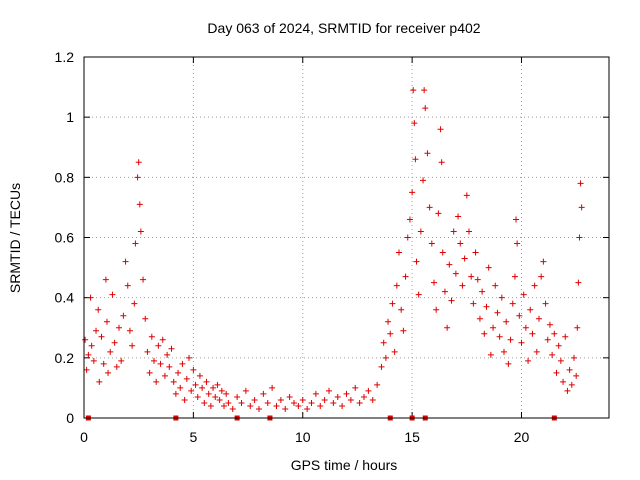 This screenshot has height=480, width=640. What do you see at coordinates (15, 238) in the screenshot?
I see `y-axis-label: SRMTID / TECUs` at bounding box center [15, 238].